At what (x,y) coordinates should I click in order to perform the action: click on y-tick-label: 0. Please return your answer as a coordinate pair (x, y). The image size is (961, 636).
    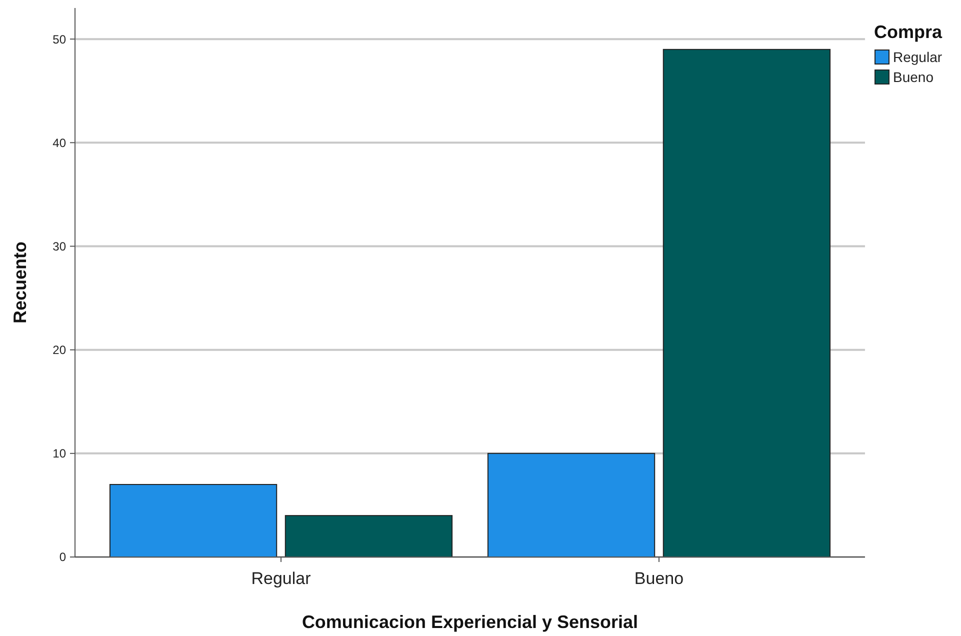
    Looking at the image, I should click on (62, 557).